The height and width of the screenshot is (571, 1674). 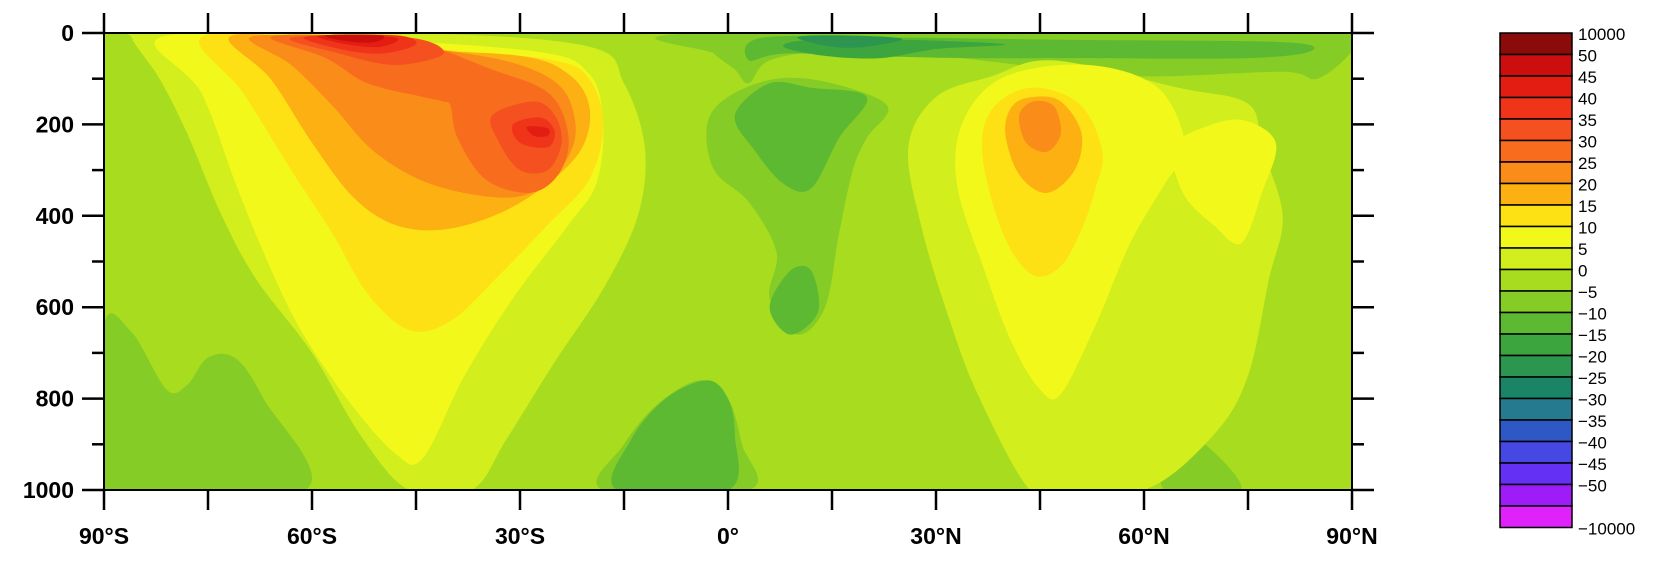 What do you see at coordinates (55, 399) in the screenshot?
I see `y-tick-label: 800` at bounding box center [55, 399].